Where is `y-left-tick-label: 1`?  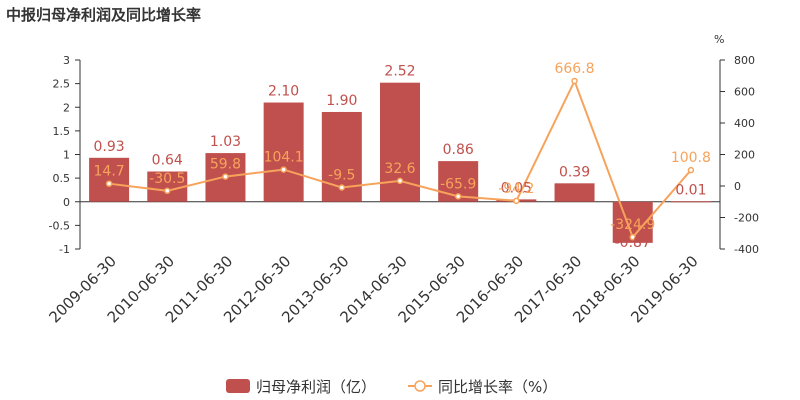
y-left-tick-label: 1 is located at coordinates (66, 155).